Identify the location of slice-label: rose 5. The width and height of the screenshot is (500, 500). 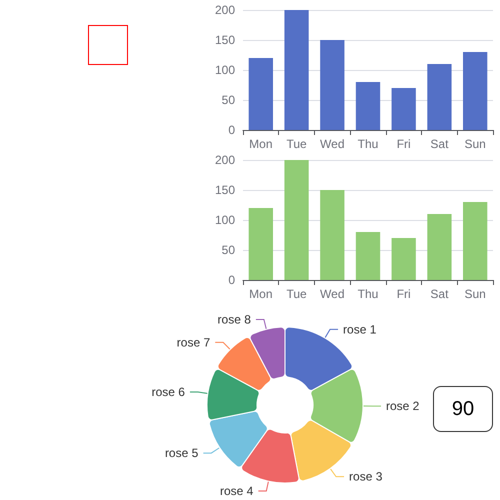
(181, 453).